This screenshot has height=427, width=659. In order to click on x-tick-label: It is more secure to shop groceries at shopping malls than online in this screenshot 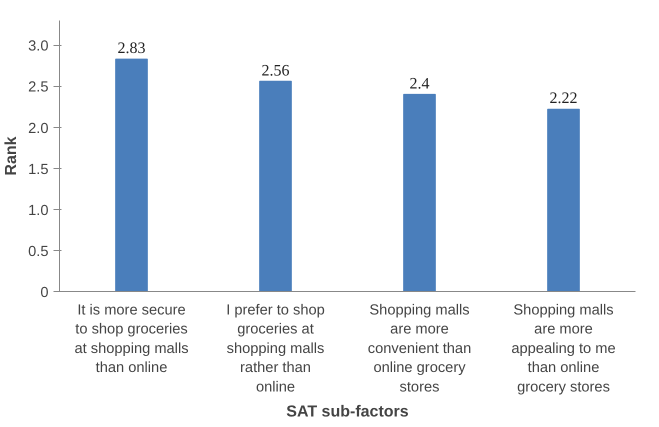, I will do `click(131, 339)`.